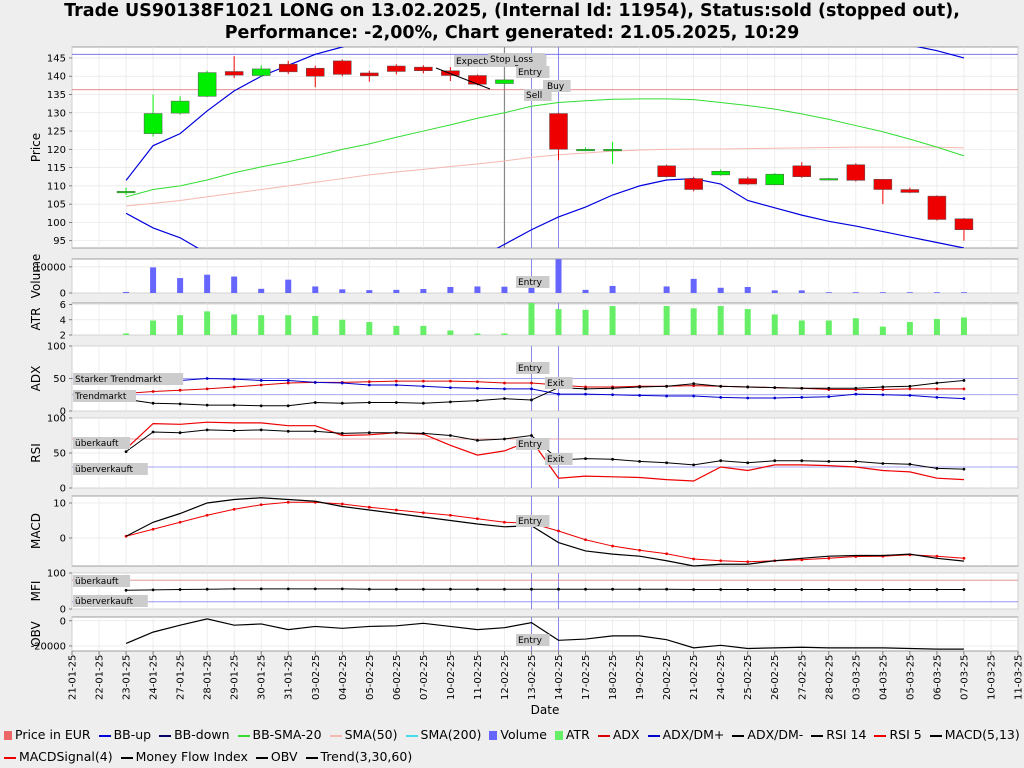 The height and width of the screenshot is (768, 1024). What do you see at coordinates (110, 469) in the screenshot?
I see `rsi-ueberverkauft-label-bg` at bounding box center [110, 469].